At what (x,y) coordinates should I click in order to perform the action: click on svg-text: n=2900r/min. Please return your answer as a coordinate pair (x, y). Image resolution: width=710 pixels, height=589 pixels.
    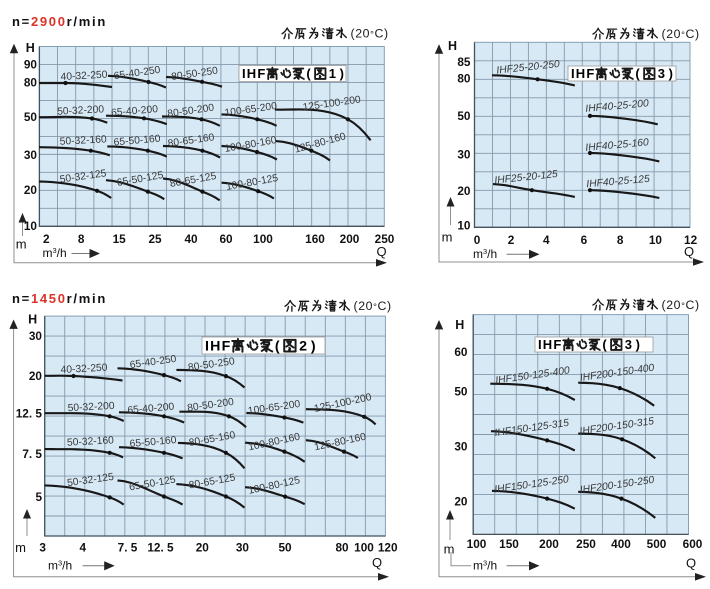
    Looking at the image, I should click on (59, 21).